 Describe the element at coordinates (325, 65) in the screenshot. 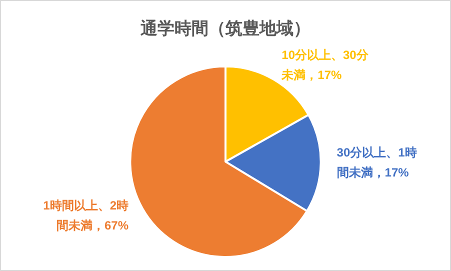

I see `slice-label: 10分以上、30分未満，17%` at that location.